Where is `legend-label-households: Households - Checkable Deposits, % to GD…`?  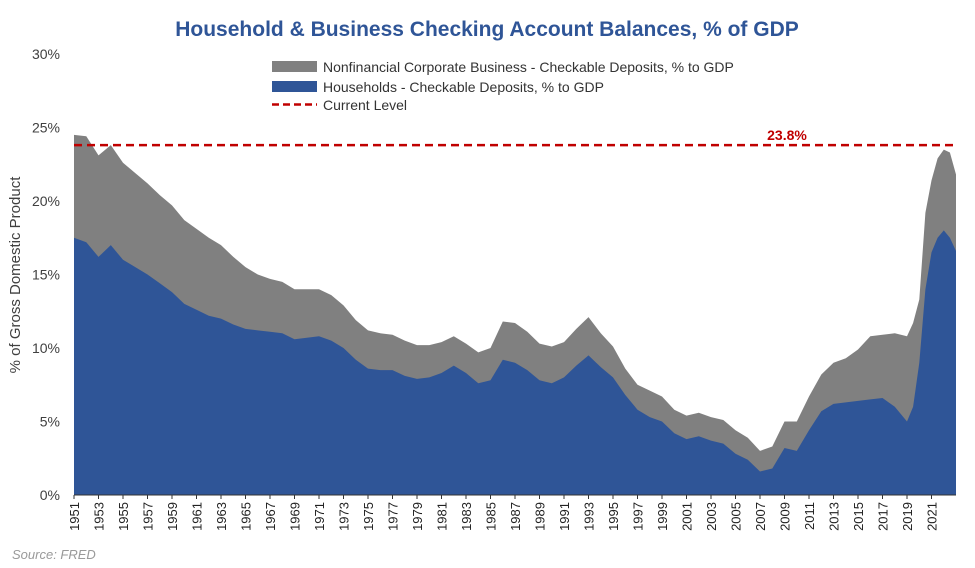 legend-label-households: Households - Checkable Deposits, % to GD… is located at coordinates (463, 87).